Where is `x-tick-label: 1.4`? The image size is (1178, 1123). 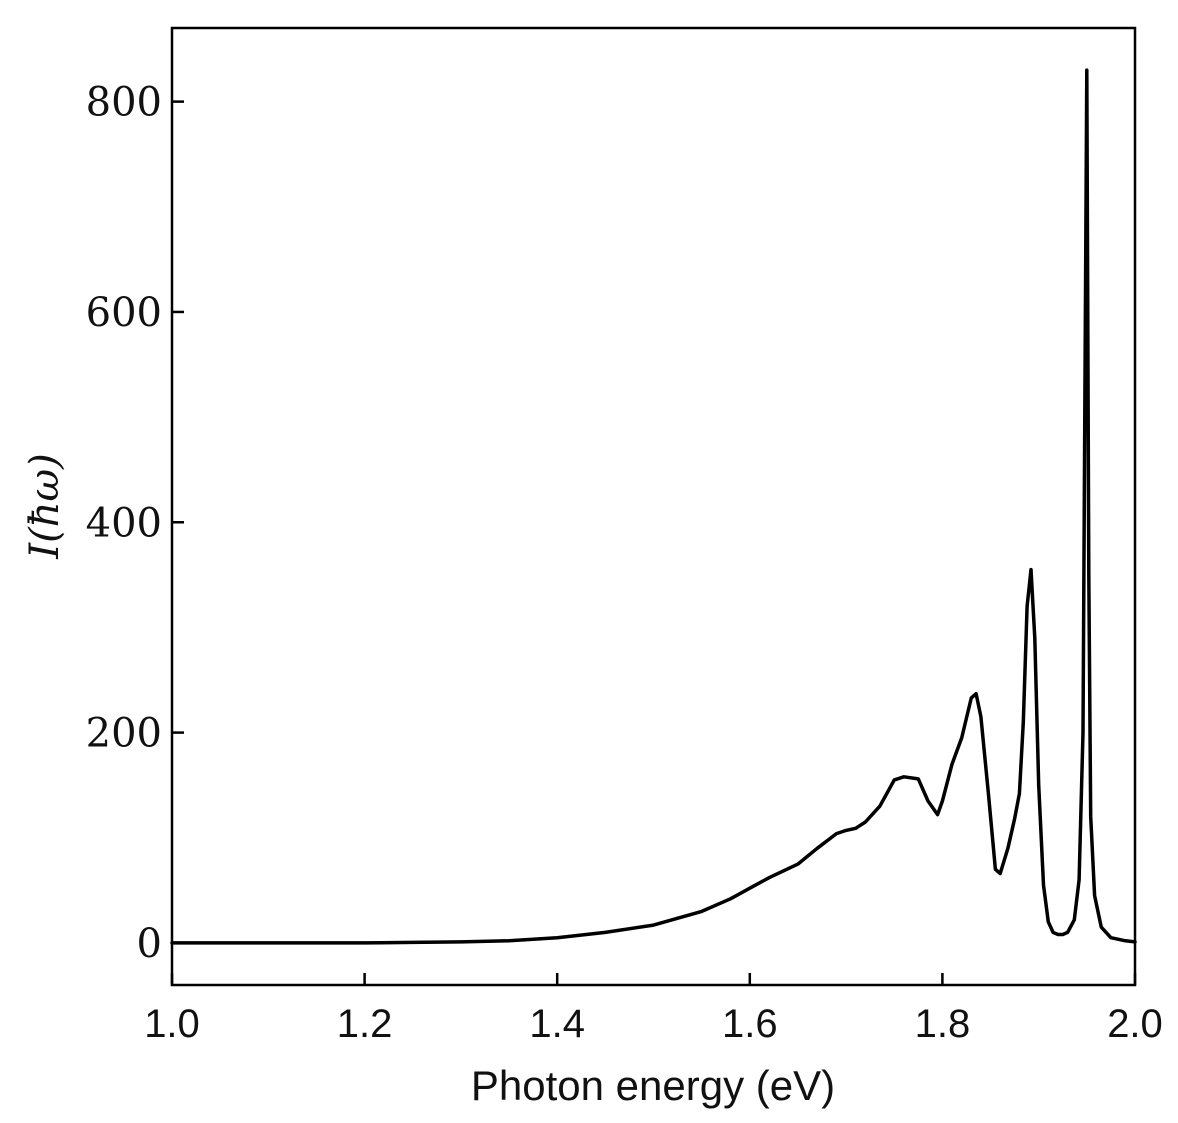
x-tick-label: 1.4 is located at coordinates (557, 1024).